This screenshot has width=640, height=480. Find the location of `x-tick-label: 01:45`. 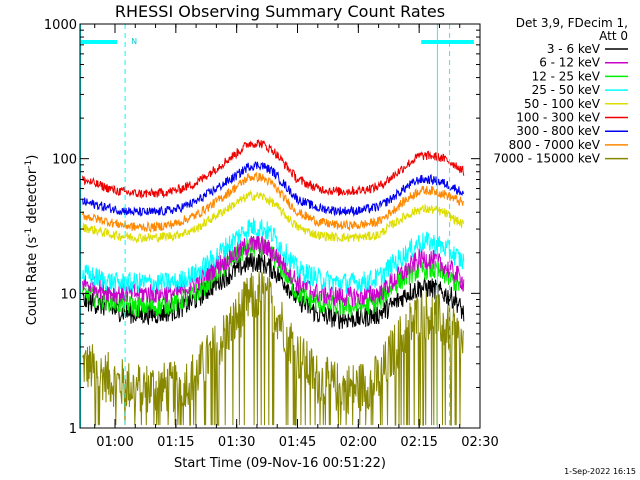

x-tick-label: 01:45 is located at coordinates (297, 442).